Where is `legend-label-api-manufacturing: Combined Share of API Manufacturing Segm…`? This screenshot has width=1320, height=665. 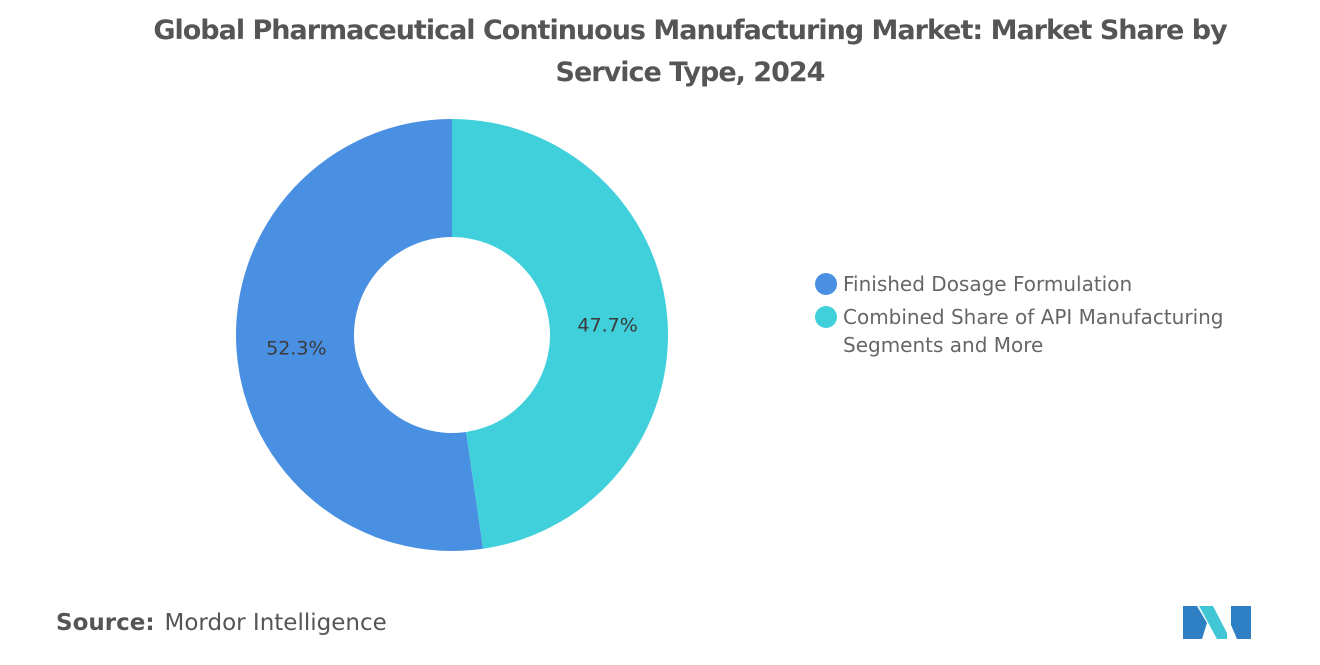 legend-label-api-manufacturing: Combined Share of API Manufacturing Segm… is located at coordinates (1033, 331).